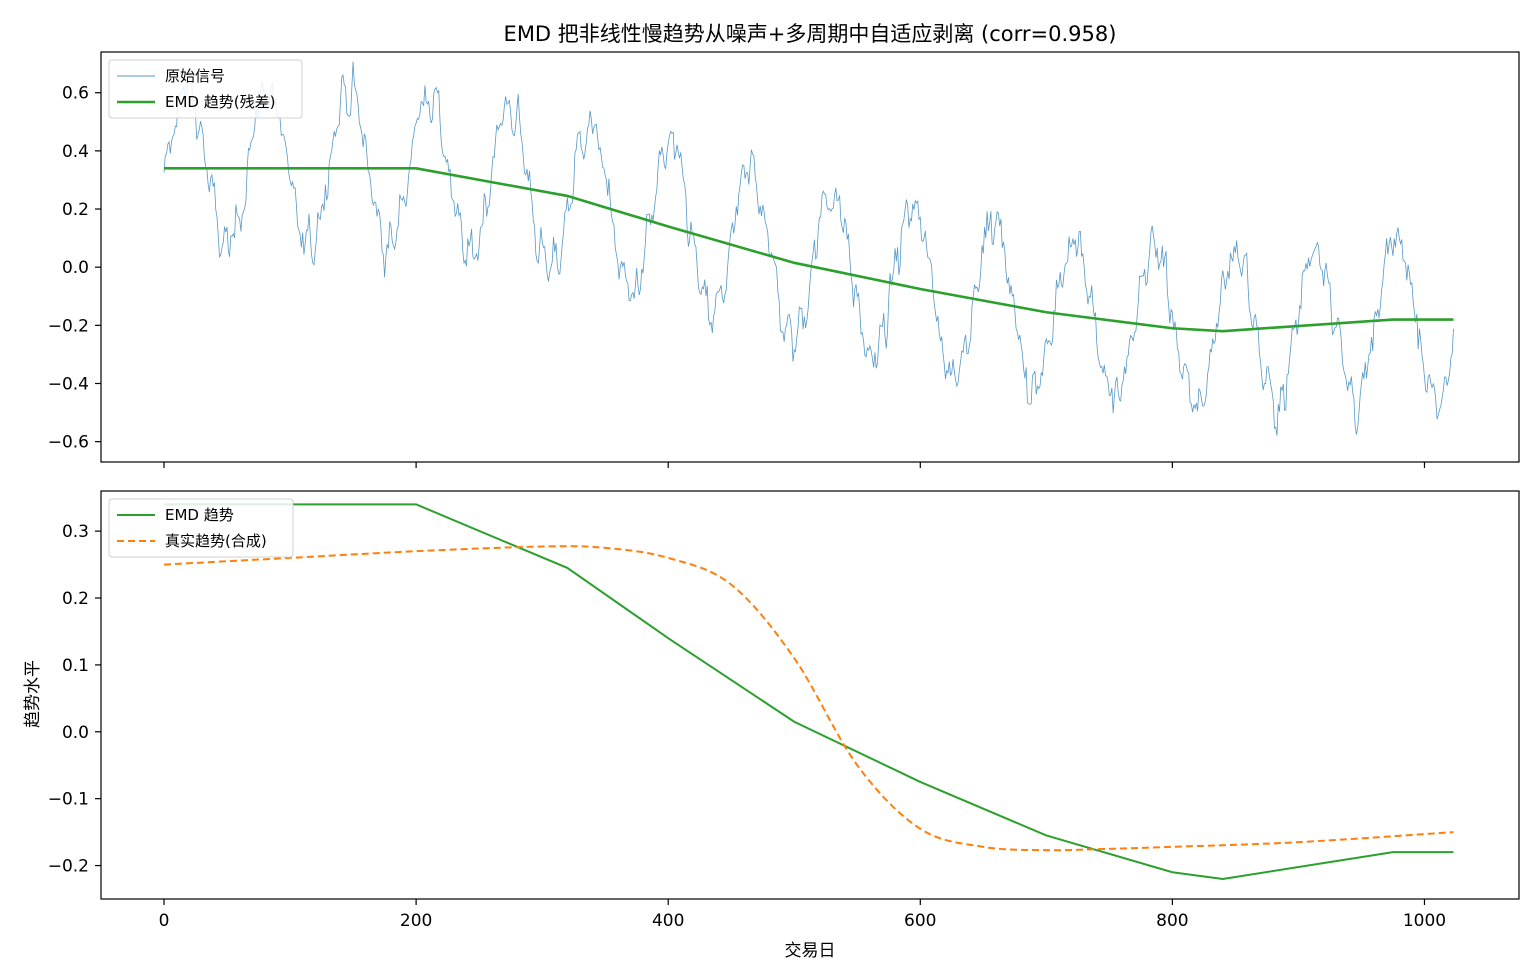  I want to click on legend-raw-label: 原始信号, so click(195, 76).